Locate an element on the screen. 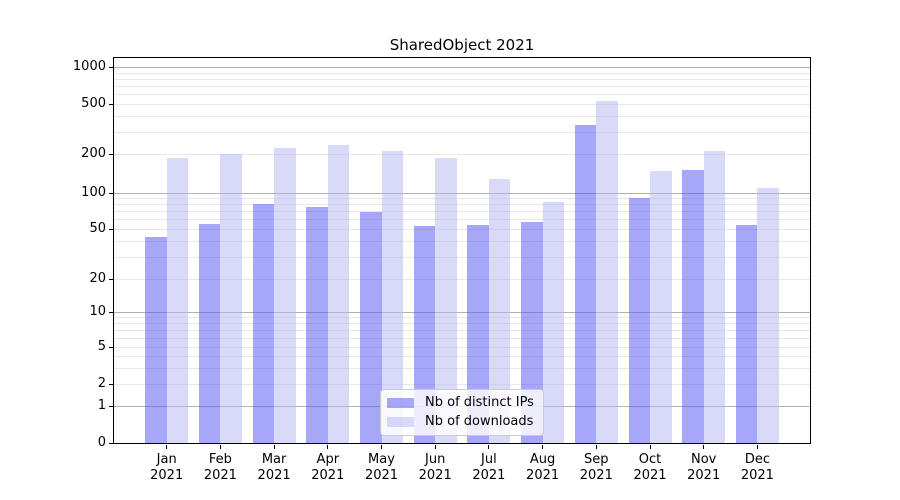  bar-downloads-nov is located at coordinates (714, 297).